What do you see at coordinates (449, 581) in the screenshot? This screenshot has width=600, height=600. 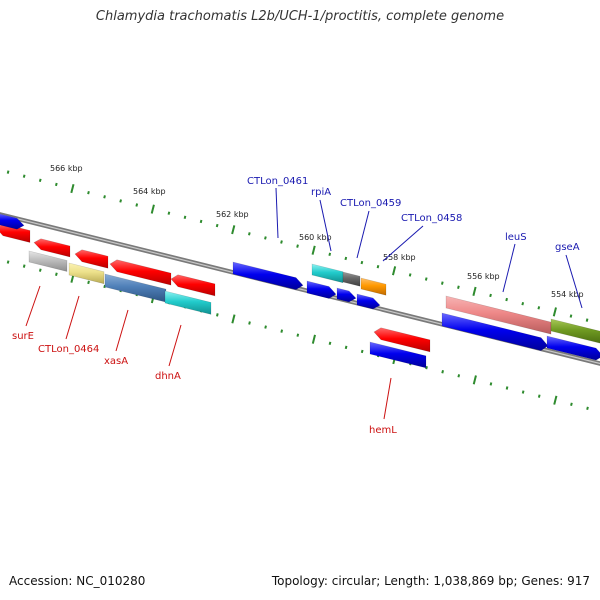 I see `length-label: Length: 1,038,869 bp` at bounding box center [449, 581].